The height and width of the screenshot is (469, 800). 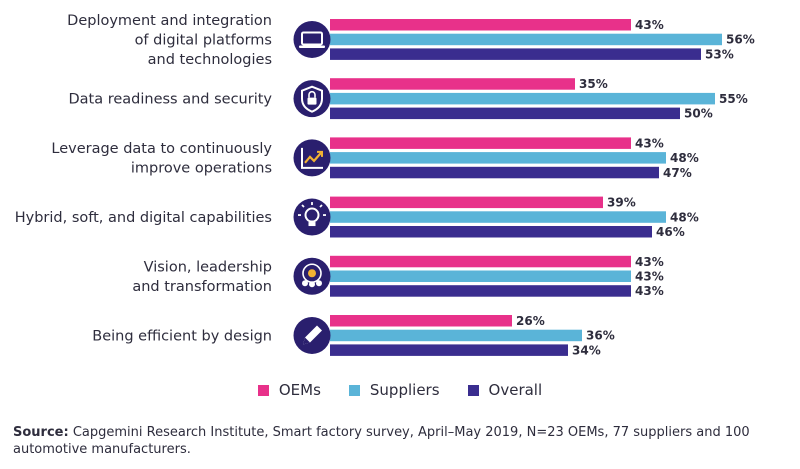 What do you see at coordinates (670, 232) in the screenshot?
I see `value-label-overall: 46%` at bounding box center [670, 232].